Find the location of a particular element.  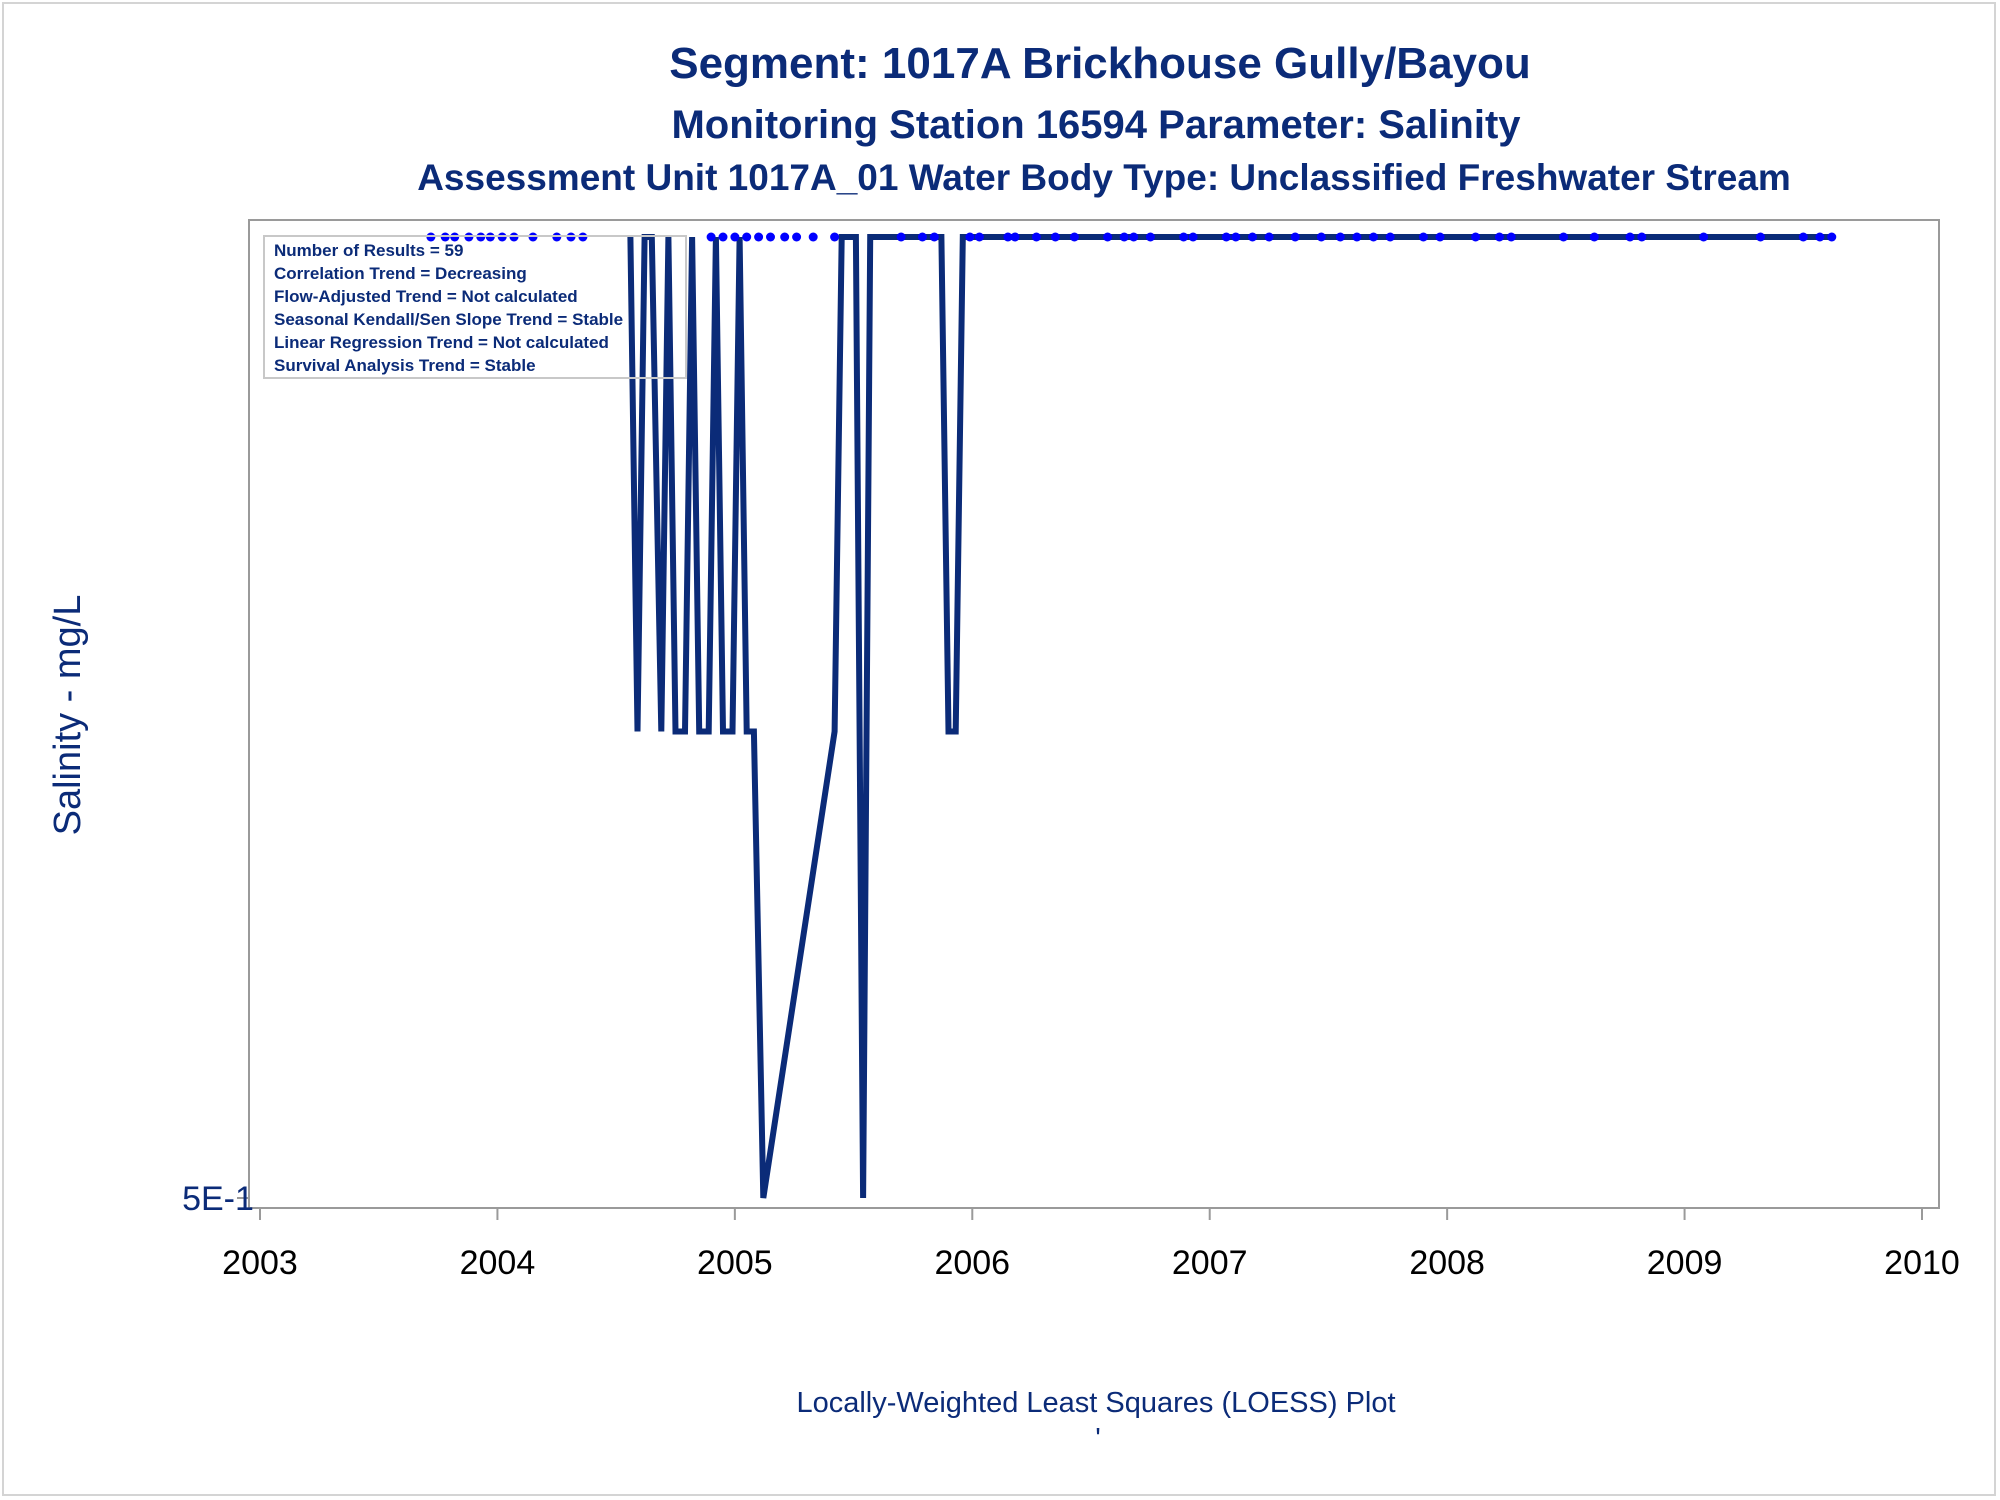

stats-line: Survival Analysis Trend = Stable is located at coordinates (405, 365).